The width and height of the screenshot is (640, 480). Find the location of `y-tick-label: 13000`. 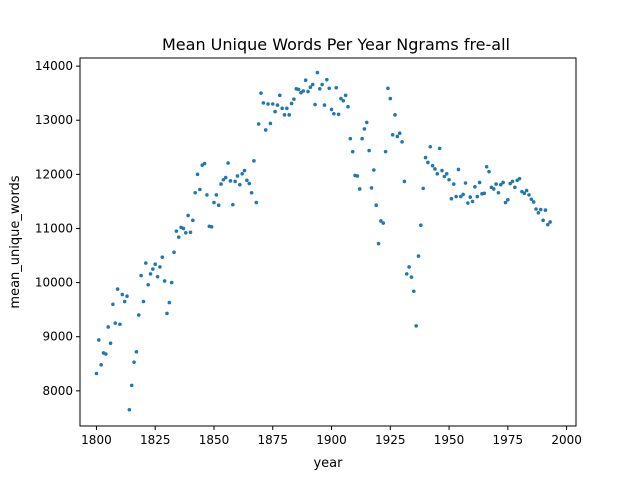

y-tick-label: 13000 is located at coordinates (54, 120).